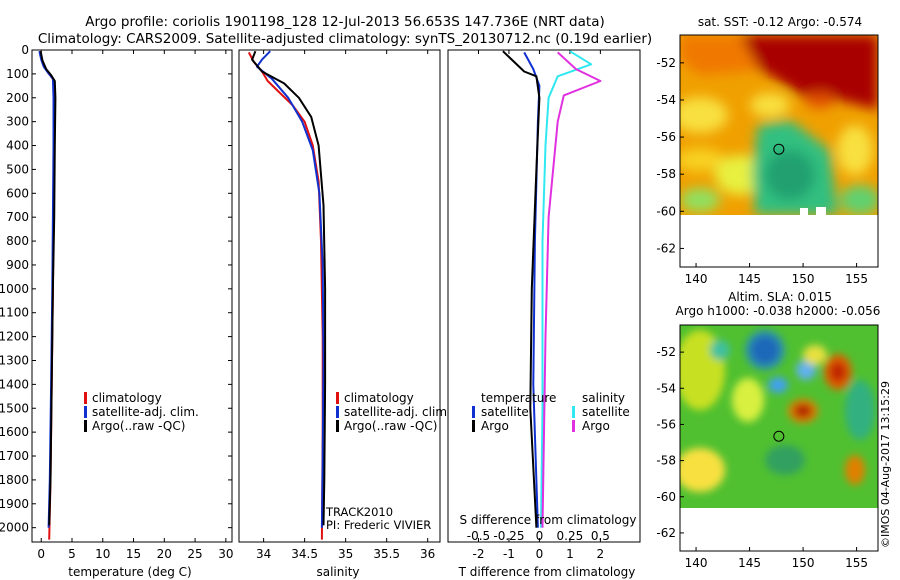 The image size is (900, 580). What do you see at coordinates (427, 554) in the screenshot?
I see `x-tick-label: 36` at bounding box center [427, 554].